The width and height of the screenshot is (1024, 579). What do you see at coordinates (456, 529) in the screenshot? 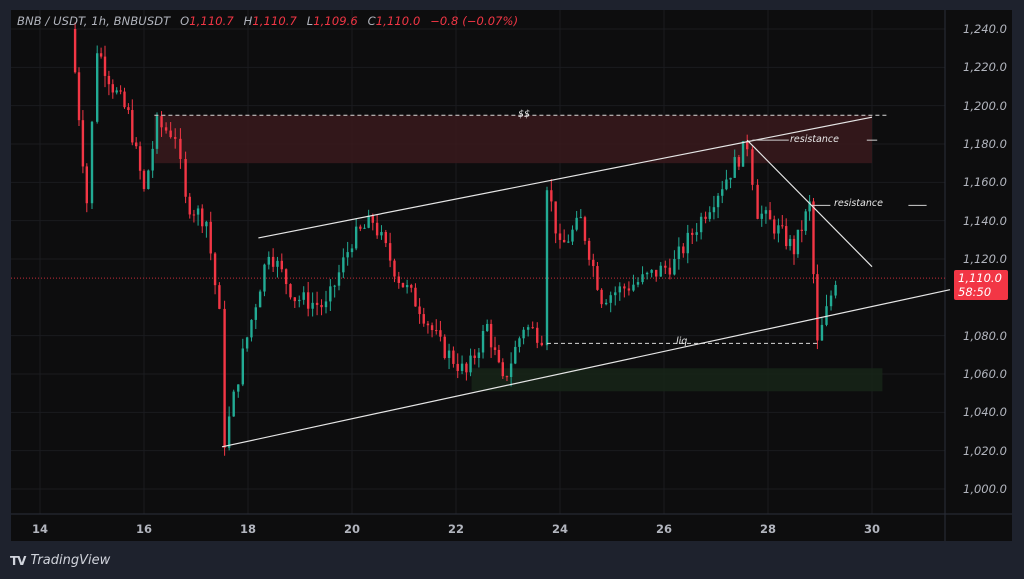
I see `time-tick-label: 22` at bounding box center [456, 529].